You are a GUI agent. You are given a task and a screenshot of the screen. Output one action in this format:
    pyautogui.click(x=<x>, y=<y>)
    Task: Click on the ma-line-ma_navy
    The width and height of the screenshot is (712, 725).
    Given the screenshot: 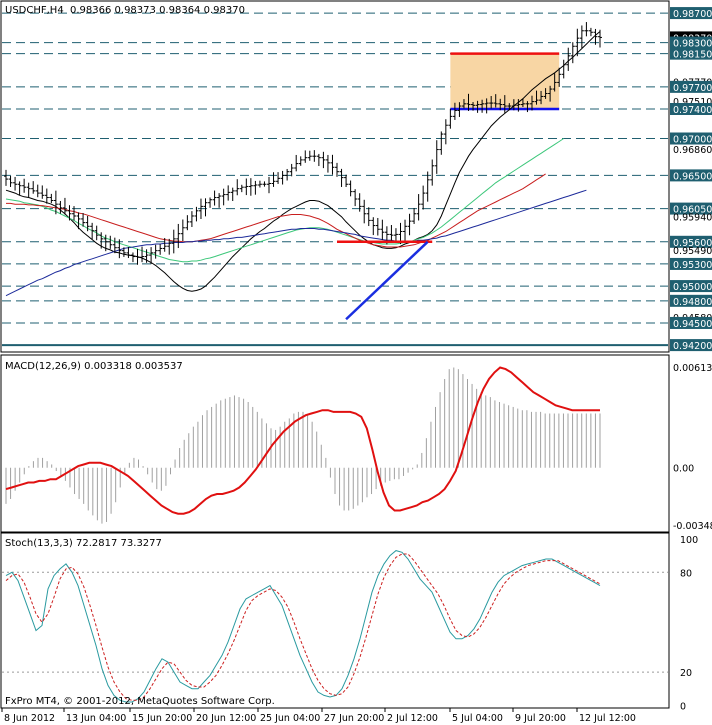 What is the action you would take?
    pyautogui.click(x=296, y=243)
    